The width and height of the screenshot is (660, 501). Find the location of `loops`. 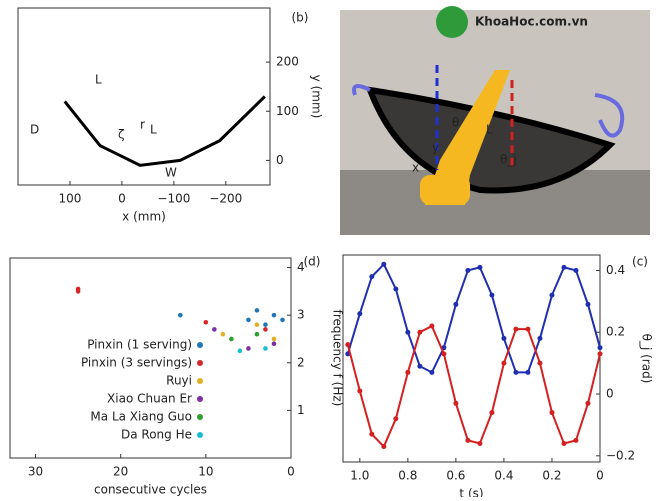

loops is located at coordinates (488, 111).